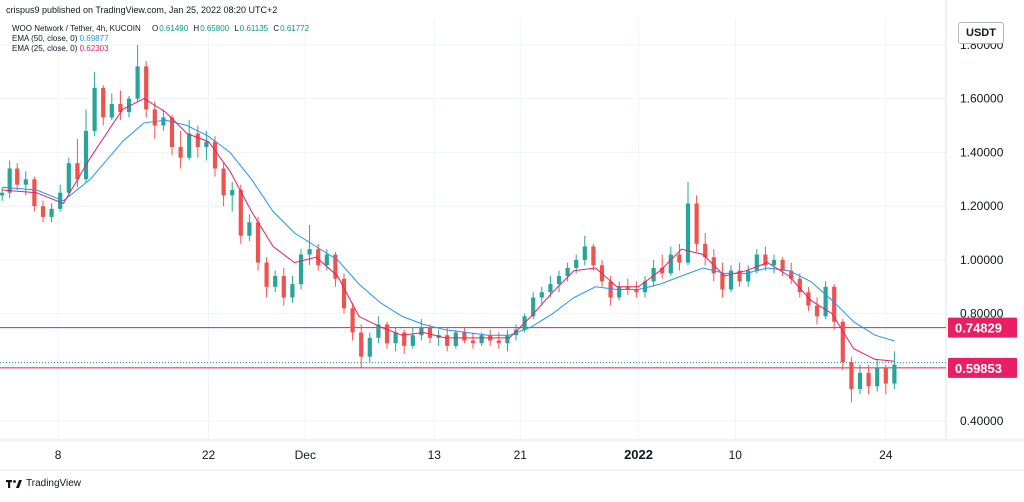 The height and width of the screenshot is (502, 1024). Describe the element at coordinates (215, 28) in the screenshot. I see `ohlc-high-value: 0.65800` at that location.